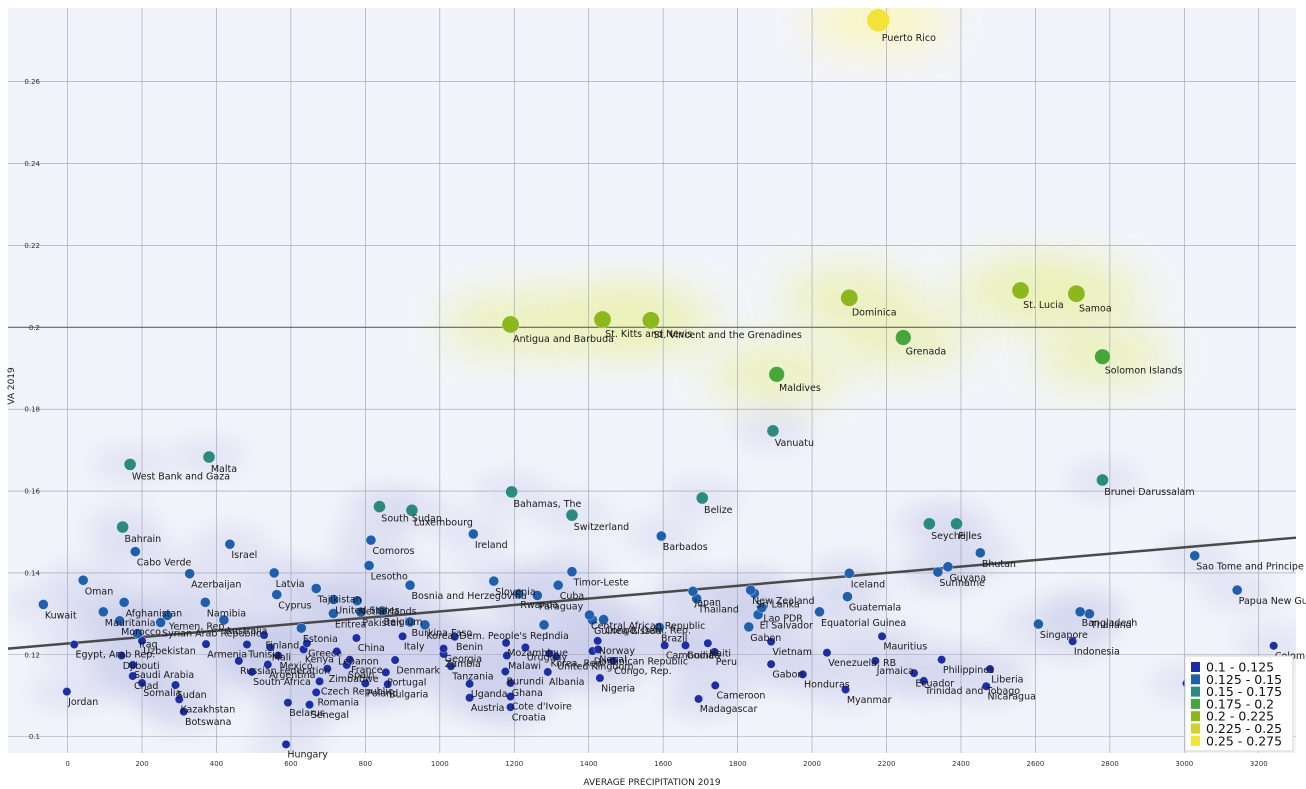  Describe the element at coordinates (778, 604) in the screenshot. I see `data-point-label: Sri Lanka` at that location.